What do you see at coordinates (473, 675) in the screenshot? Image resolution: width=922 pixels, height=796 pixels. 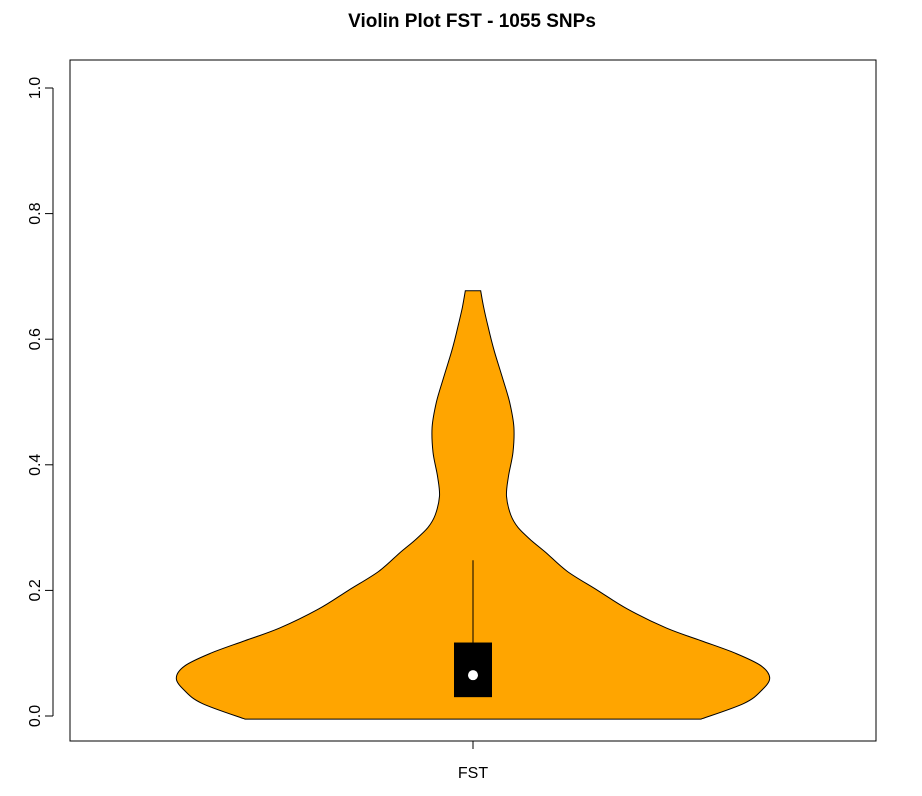 I see `median-point` at bounding box center [473, 675].